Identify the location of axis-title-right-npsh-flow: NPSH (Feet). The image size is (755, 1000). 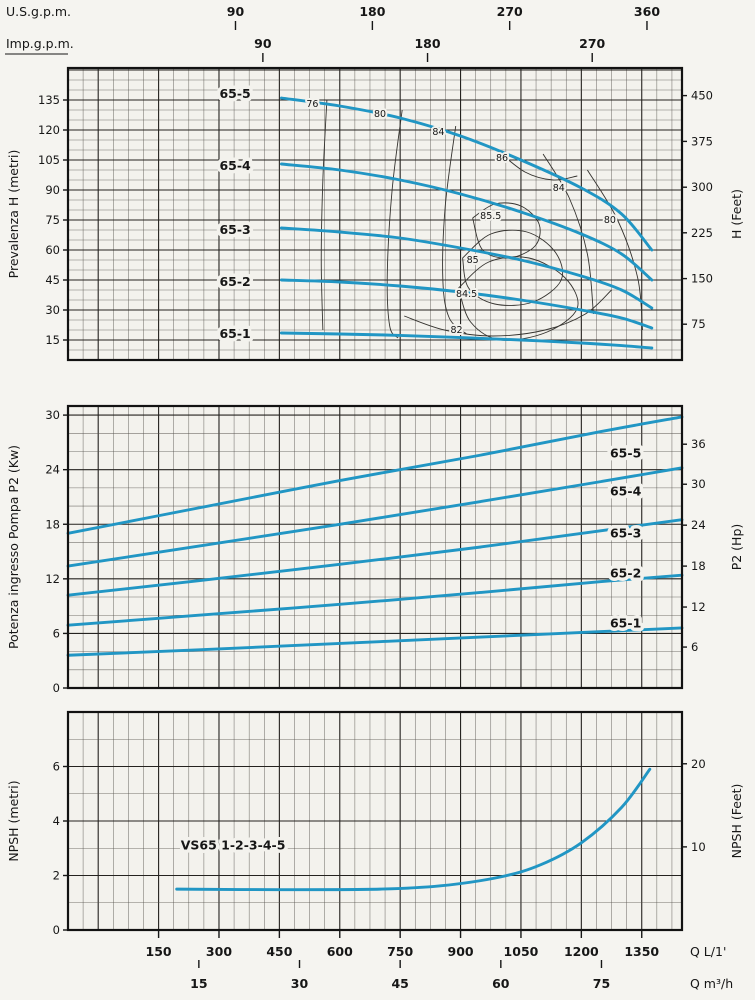
(736, 821).